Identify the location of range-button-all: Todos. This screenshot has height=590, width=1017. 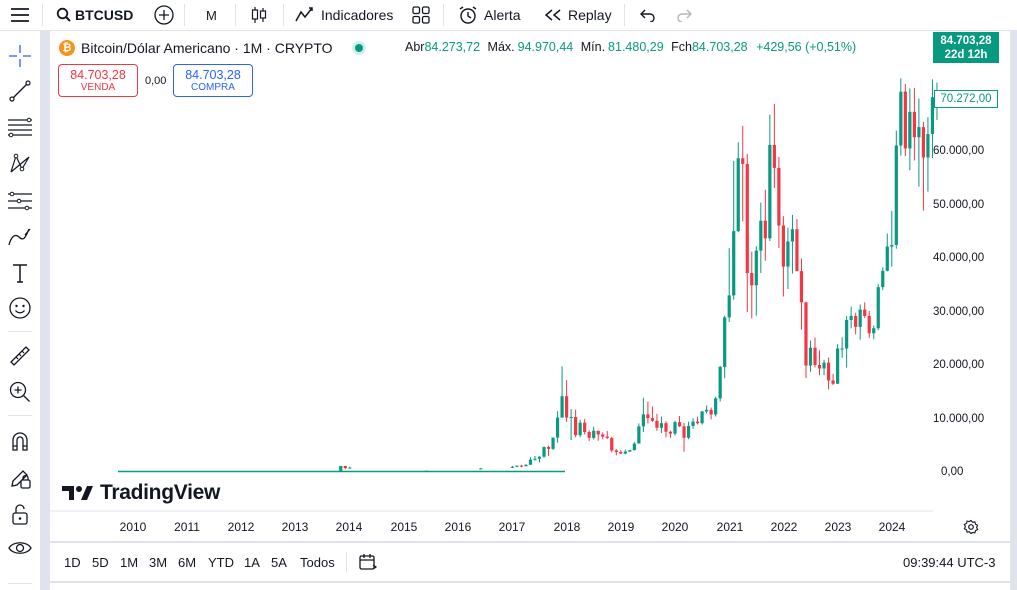
(317, 562).